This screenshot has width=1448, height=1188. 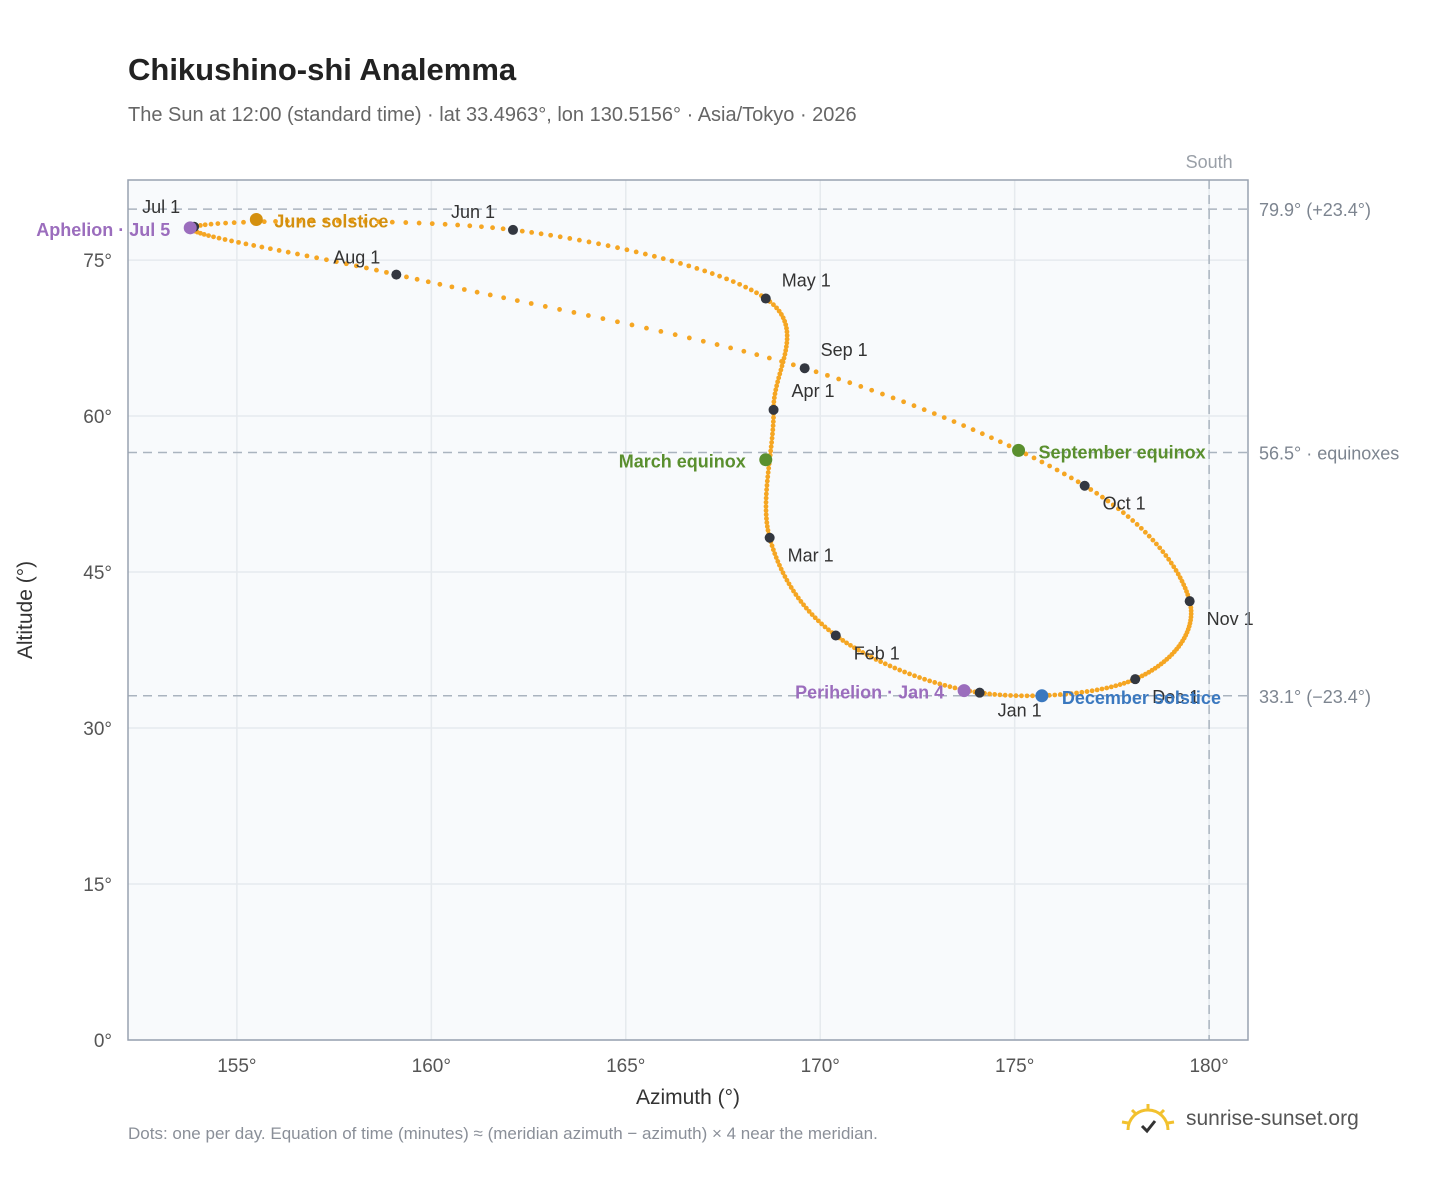 What do you see at coordinates (1014, 1066) in the screenshot?
I see `x-tick-label: 175°` at bounding box center [1014, 1066].